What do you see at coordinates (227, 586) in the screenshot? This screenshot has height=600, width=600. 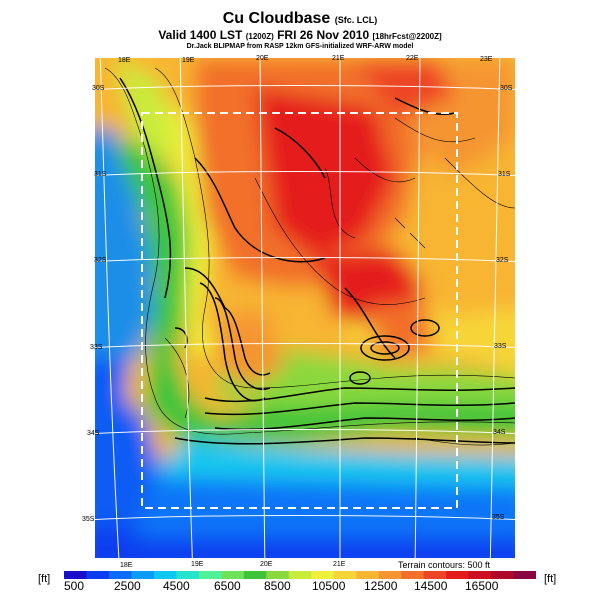 I see `colorbar-label: 6500` at bounding box center [227, 586].